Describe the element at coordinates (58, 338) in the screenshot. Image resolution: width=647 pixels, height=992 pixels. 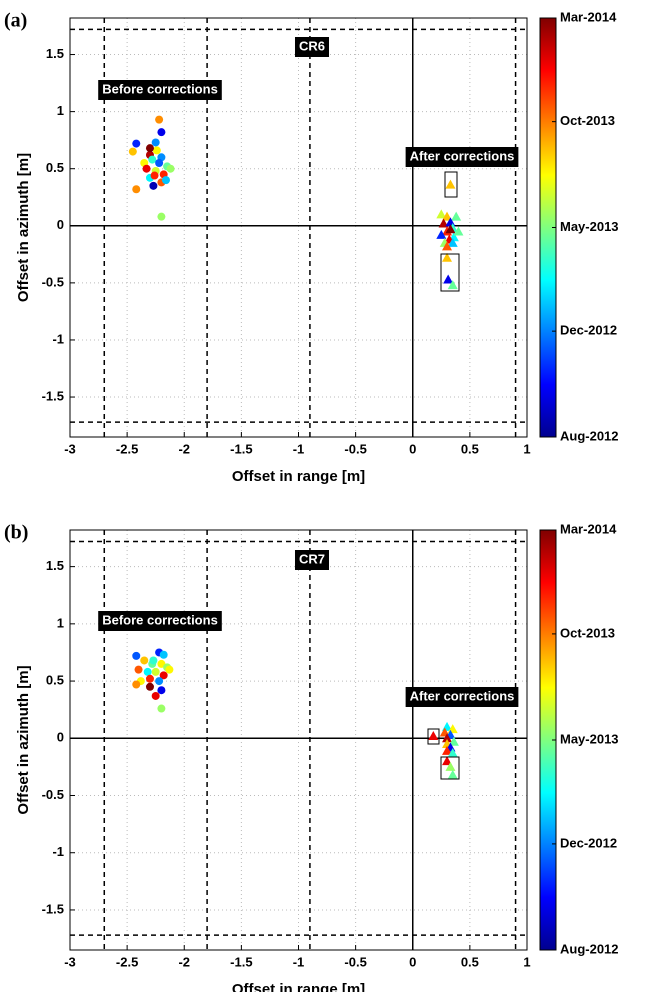
I see `y-tick-label: -1` at that location.